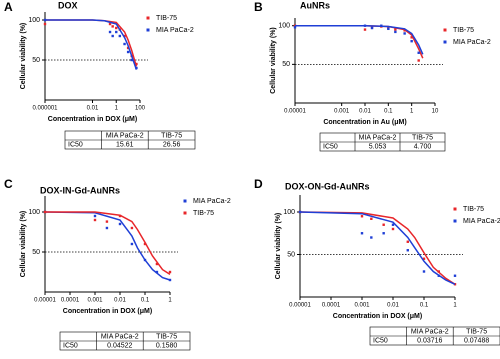 The width and height of the screenshot is (500, 359). I want to click on x-tick-label: 100, so click(140, 109).